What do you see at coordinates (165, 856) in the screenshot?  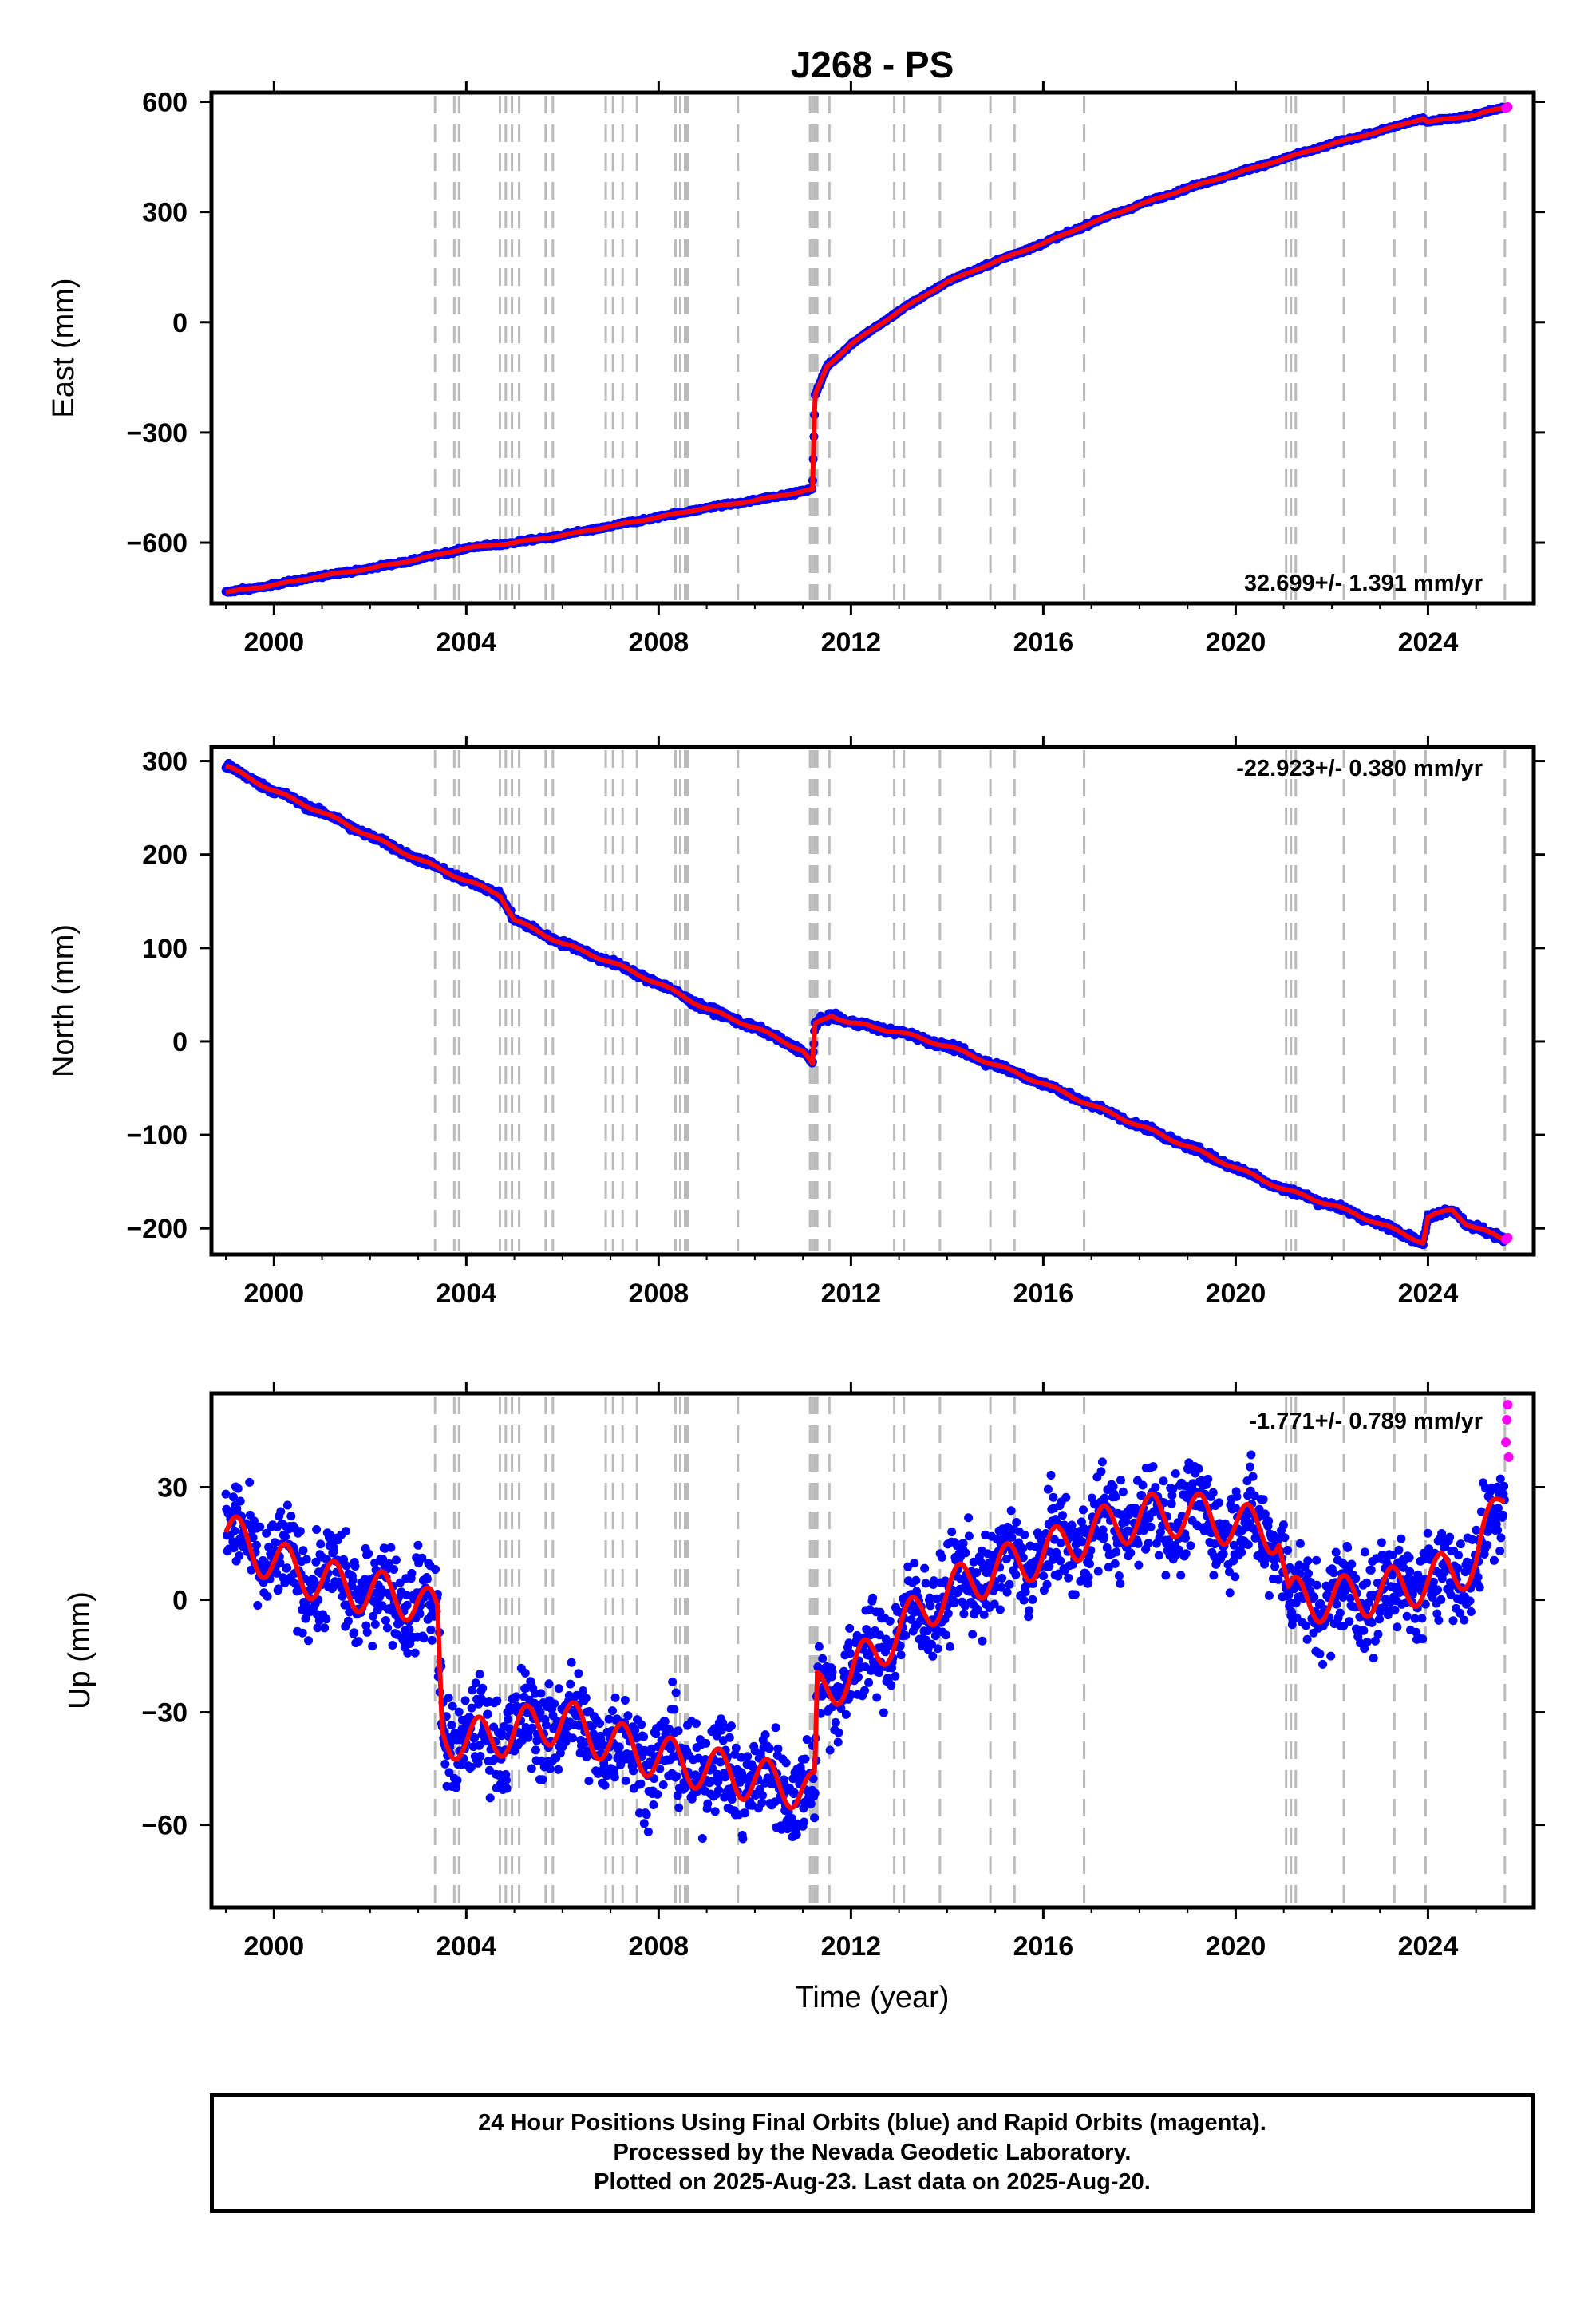 I see `y-tick-label: 200` at bounding box center [165, 856].